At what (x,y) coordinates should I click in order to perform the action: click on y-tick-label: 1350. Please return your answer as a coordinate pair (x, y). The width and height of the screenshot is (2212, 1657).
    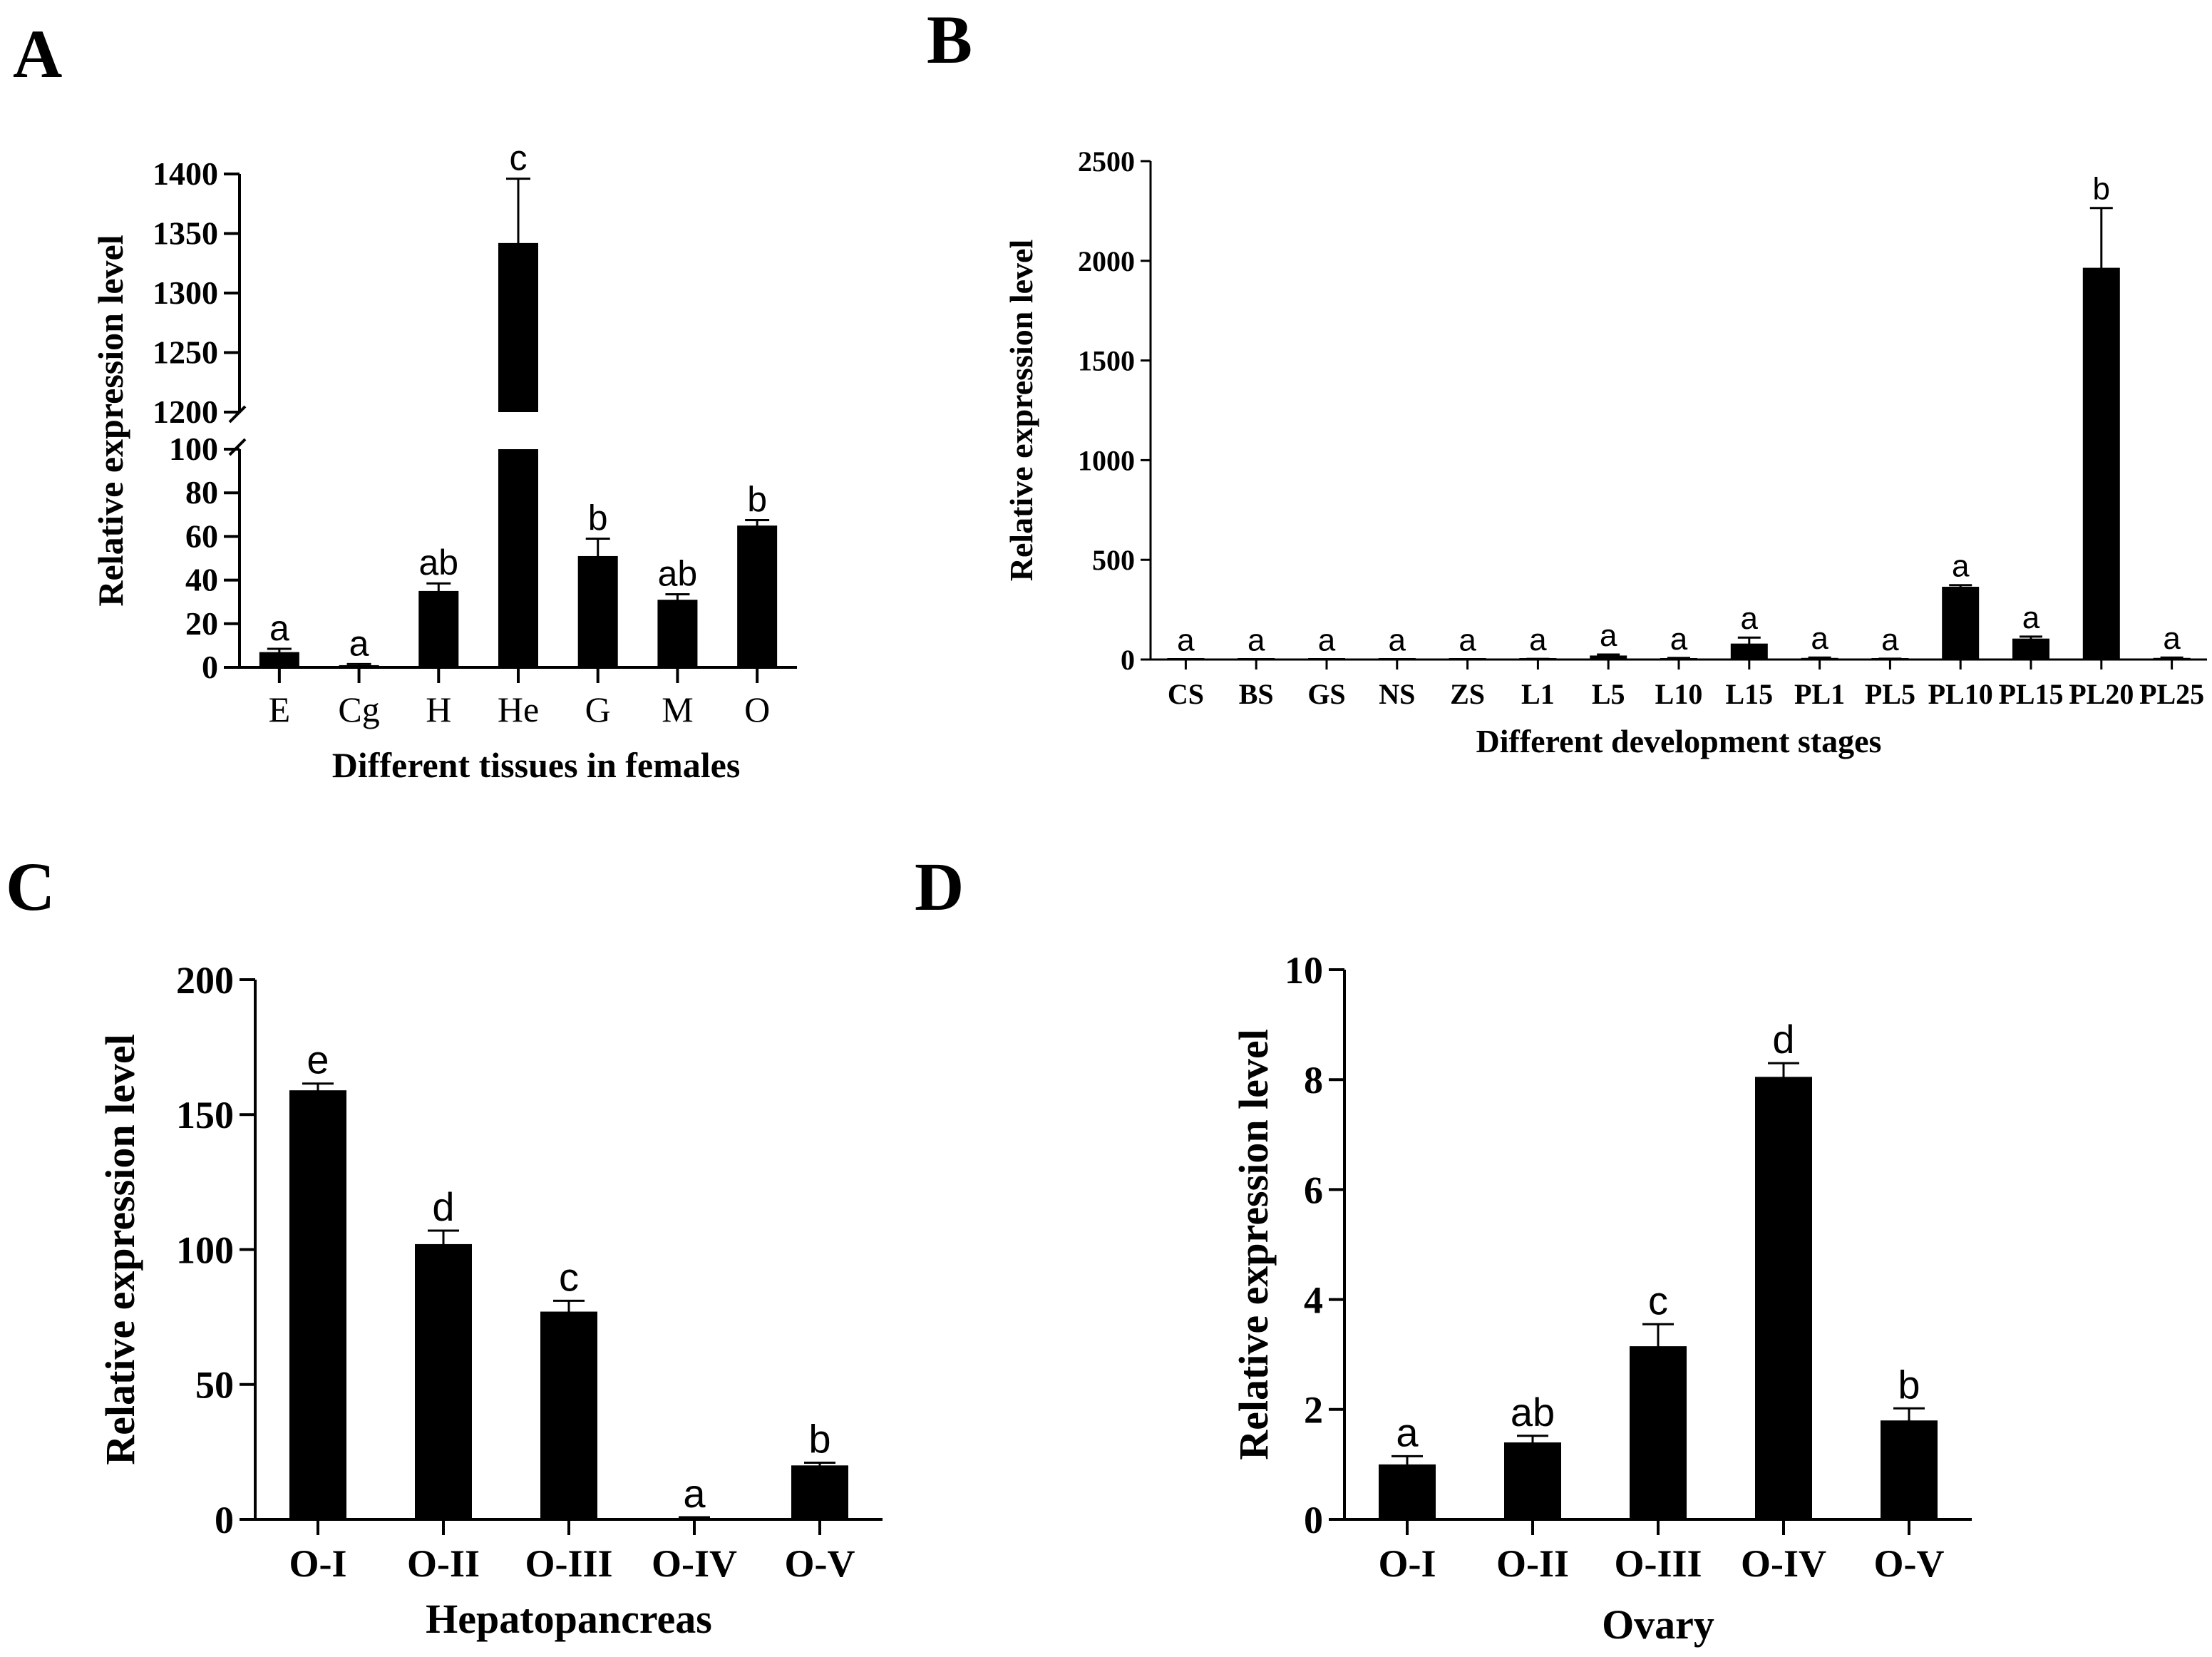
    Looking at the image, I should click on (185, 233).